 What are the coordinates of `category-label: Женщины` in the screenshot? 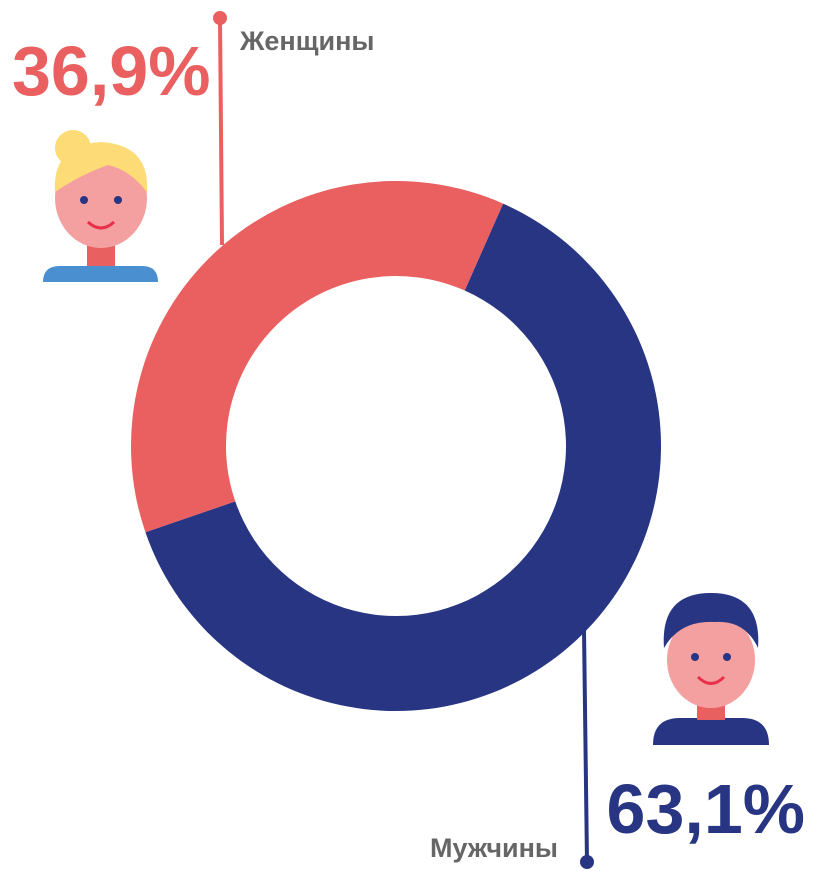 It's located at (306, 41).